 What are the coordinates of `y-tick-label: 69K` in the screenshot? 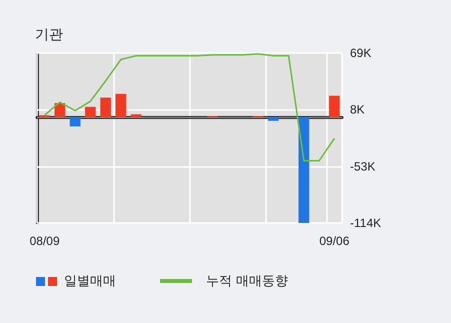 It's located at (361, 53).